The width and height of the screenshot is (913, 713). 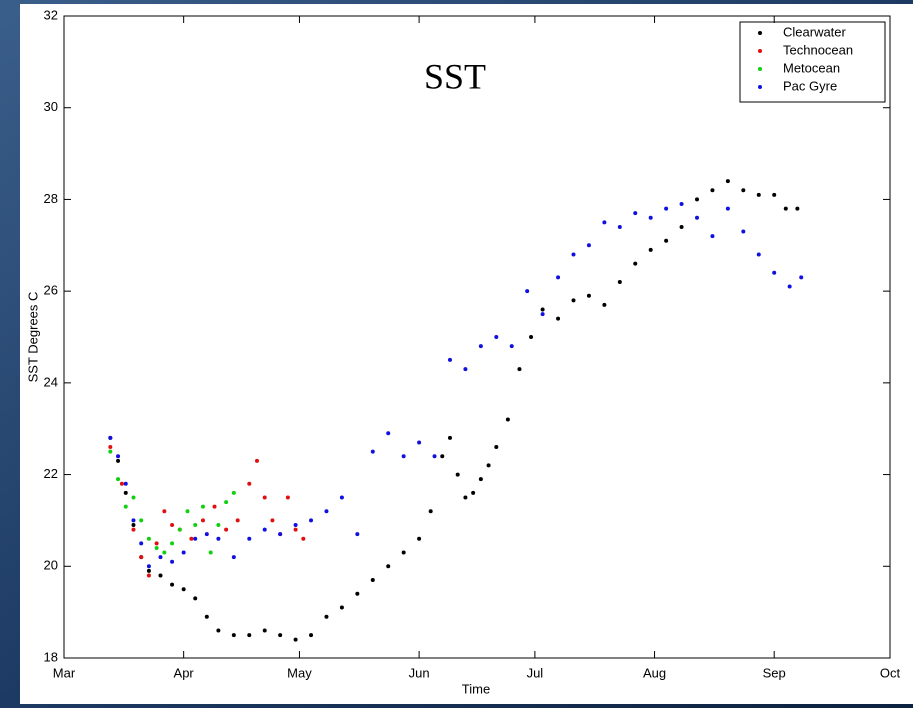 I want to click on legend-label: Metocean, so click(x=811, y=67).